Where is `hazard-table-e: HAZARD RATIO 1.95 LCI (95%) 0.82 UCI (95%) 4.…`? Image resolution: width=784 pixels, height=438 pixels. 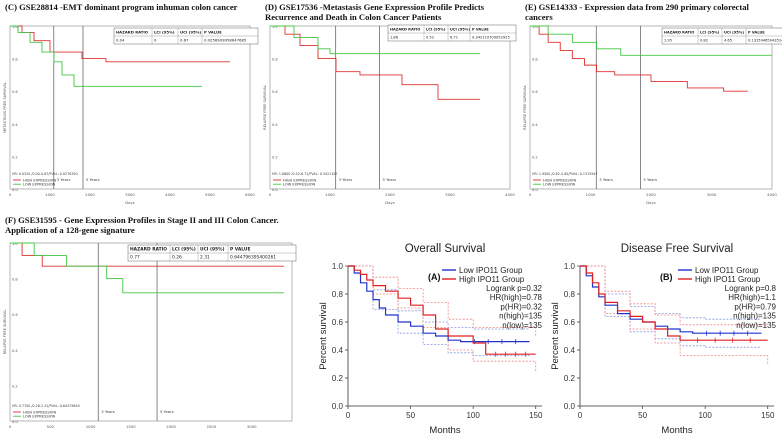
hazard-table-e: HAZARD RATIO 1.95 LCI (95%) 0.82 UCI (95%) 4.… is located at coordinates (721, 36).